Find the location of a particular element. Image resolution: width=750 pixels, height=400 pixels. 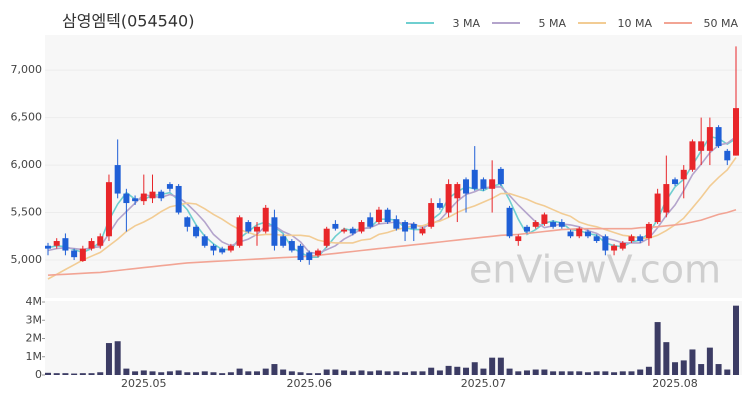

x-tick-label: 2025.08 is located at coordinates (675, 383).